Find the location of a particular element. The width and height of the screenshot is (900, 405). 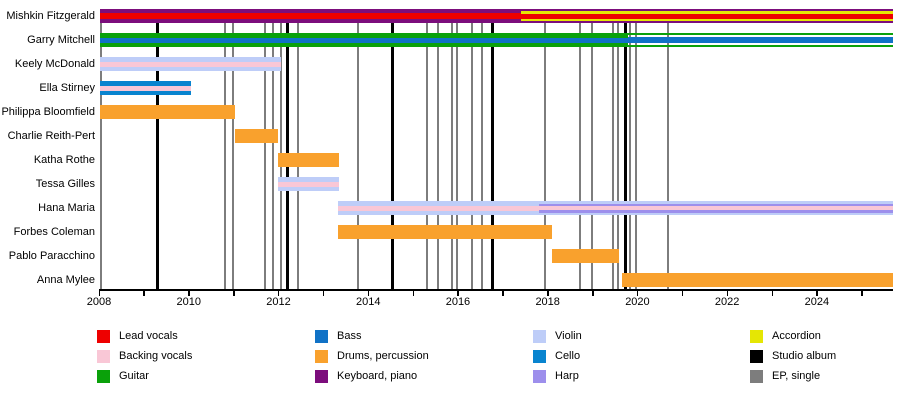

axis-year-label: 2016 is located at coordinates (458, 302).